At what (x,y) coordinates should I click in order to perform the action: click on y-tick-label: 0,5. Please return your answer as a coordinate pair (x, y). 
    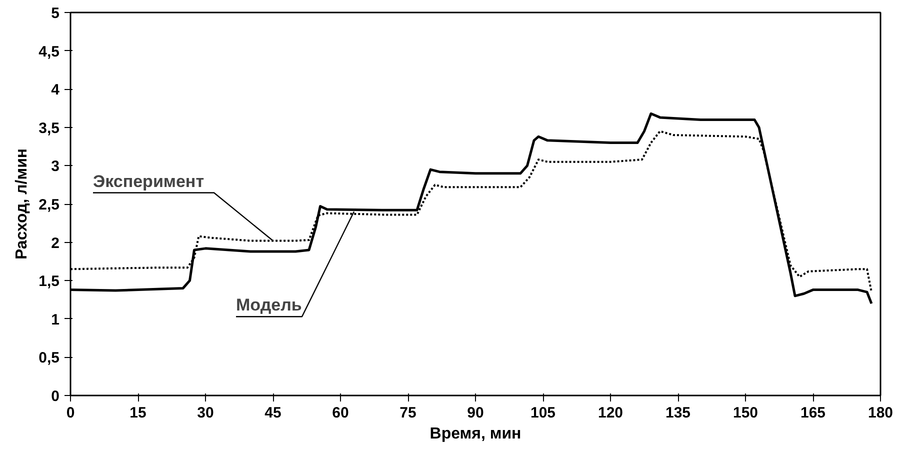
    Looking at the image, I should click on (49, 358).